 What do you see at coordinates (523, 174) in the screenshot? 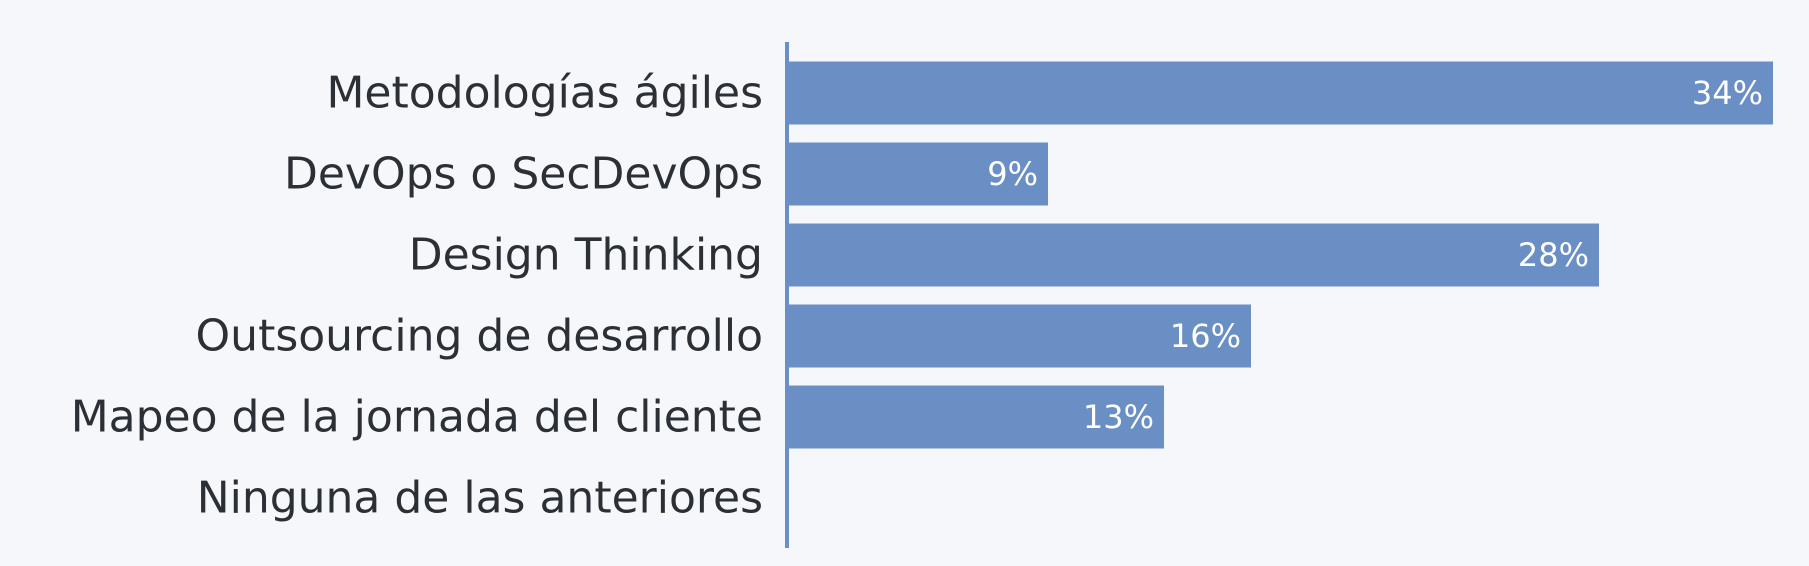
I see `category-label-1: DevOps o SecDevOps` at bounding box center [523, 174].